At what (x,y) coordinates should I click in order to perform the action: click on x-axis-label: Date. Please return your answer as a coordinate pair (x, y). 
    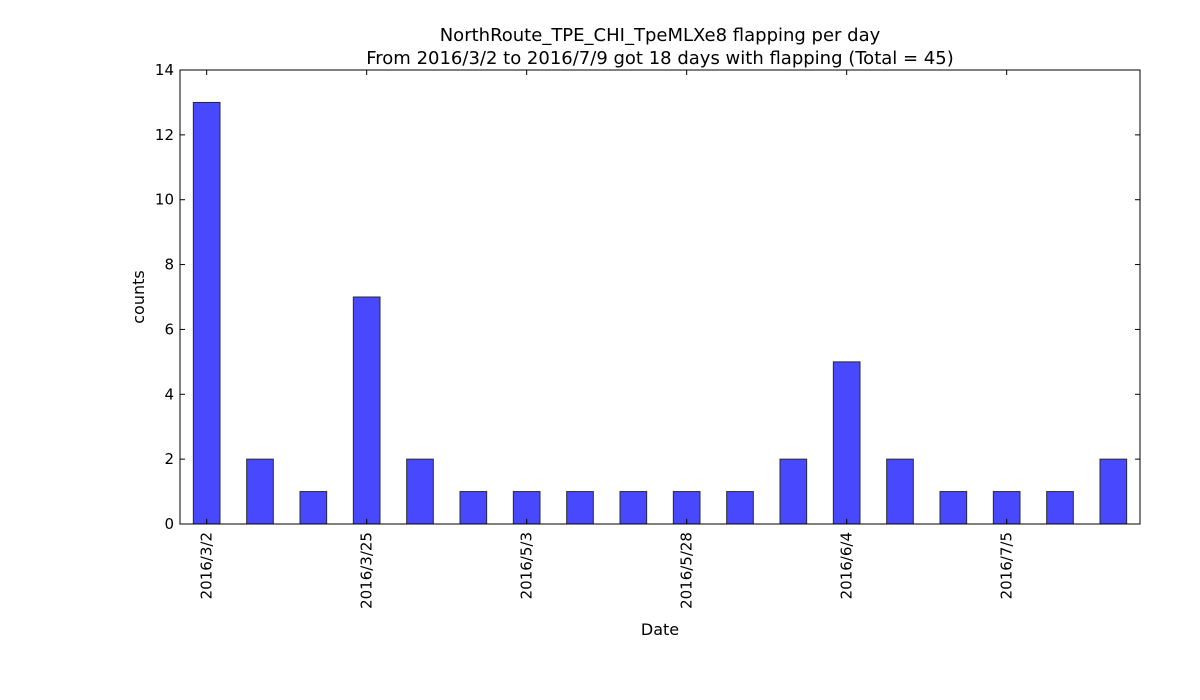
    Looking at the image, I should click on (660, 629).